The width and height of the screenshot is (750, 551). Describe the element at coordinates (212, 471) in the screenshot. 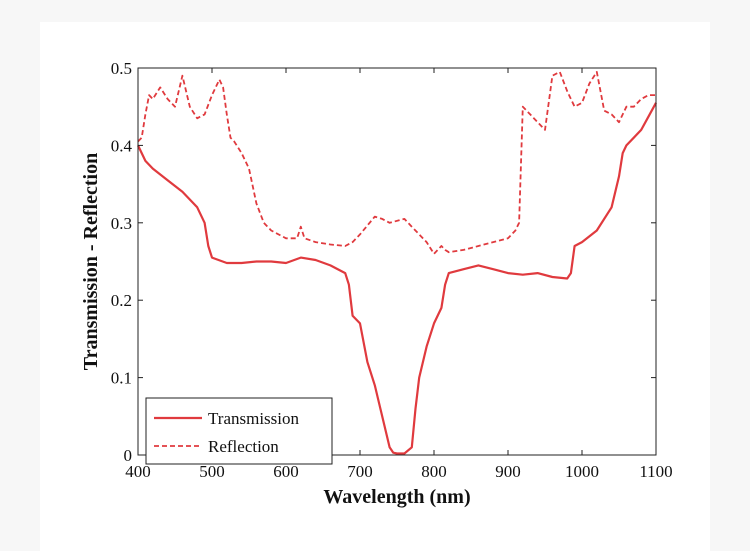

I see `x-tick-label: 500` at that location.